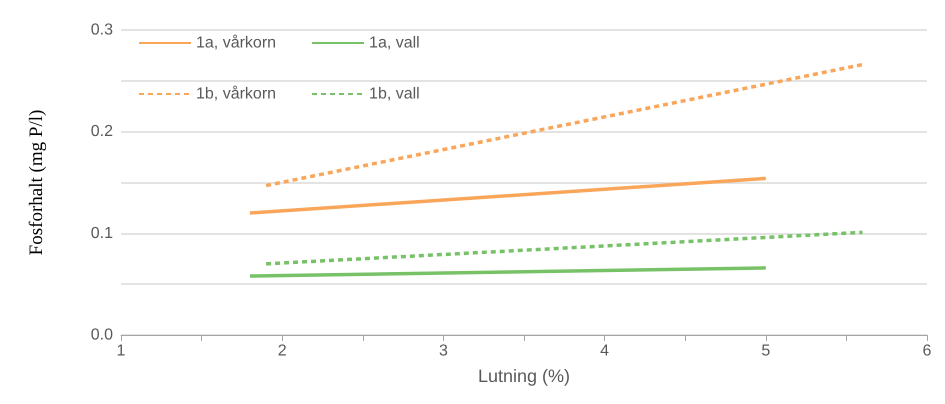 The image size is (945, 404). What do you see at coordinates (282, 351) in the screenshot?
I see `x-tick-label: 2` at bounding box center [282, 351].